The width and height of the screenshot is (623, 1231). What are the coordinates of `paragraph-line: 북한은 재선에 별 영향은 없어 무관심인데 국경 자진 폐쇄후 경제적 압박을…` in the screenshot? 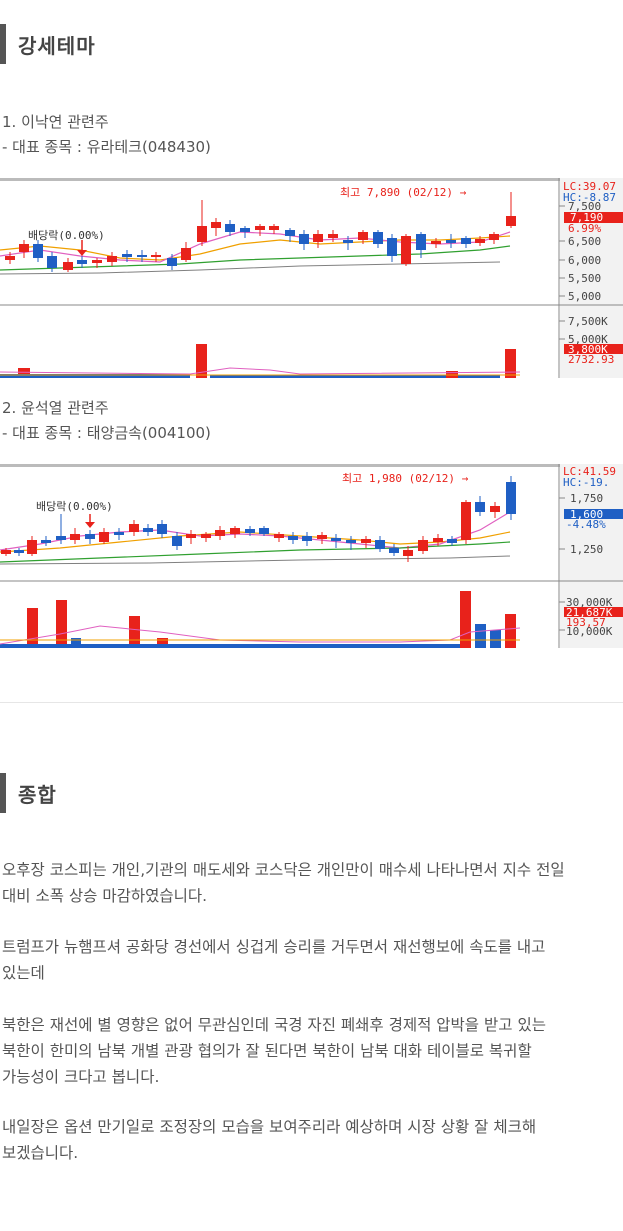 It's located at (274, 1025).